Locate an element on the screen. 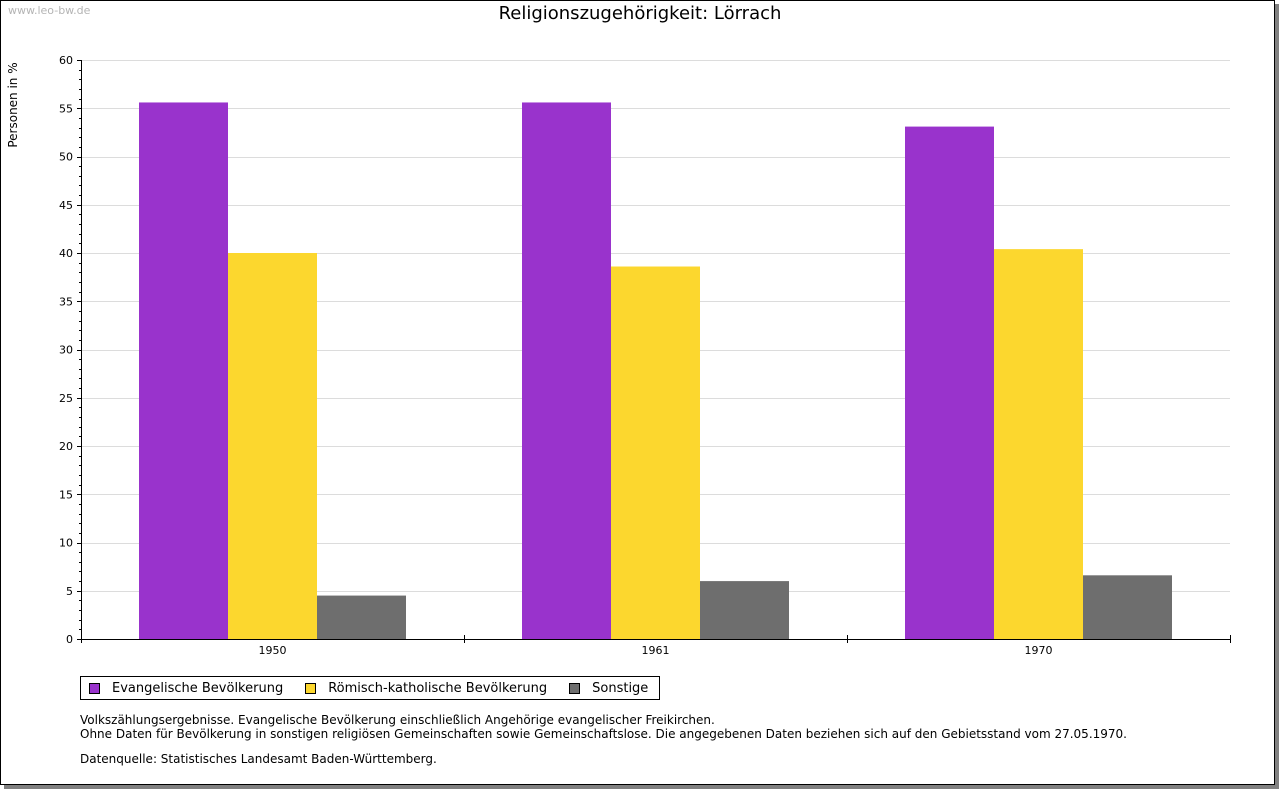 This screenshot has width=1280, height=791. y-tick-label: 55 is located at coordinates (66, 108).